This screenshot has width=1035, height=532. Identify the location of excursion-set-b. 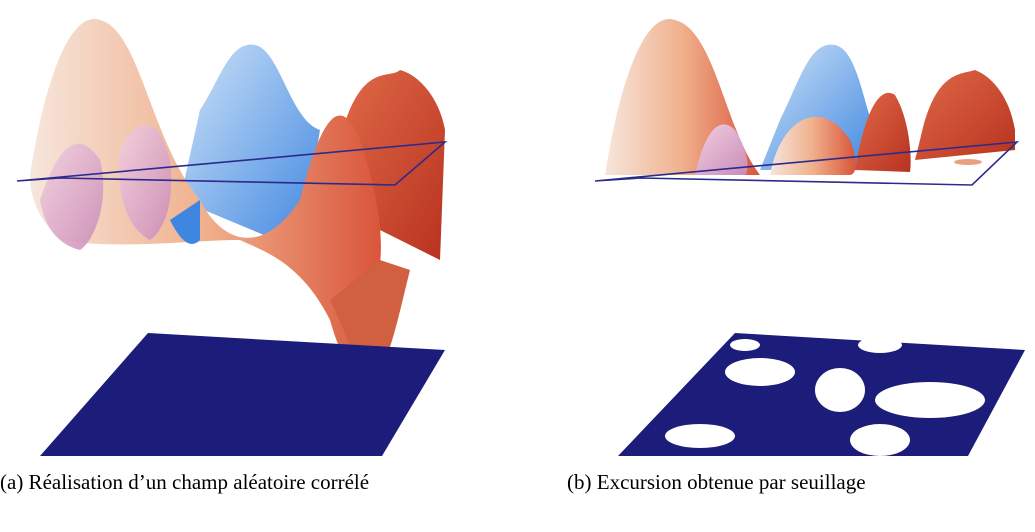
(821, 394).